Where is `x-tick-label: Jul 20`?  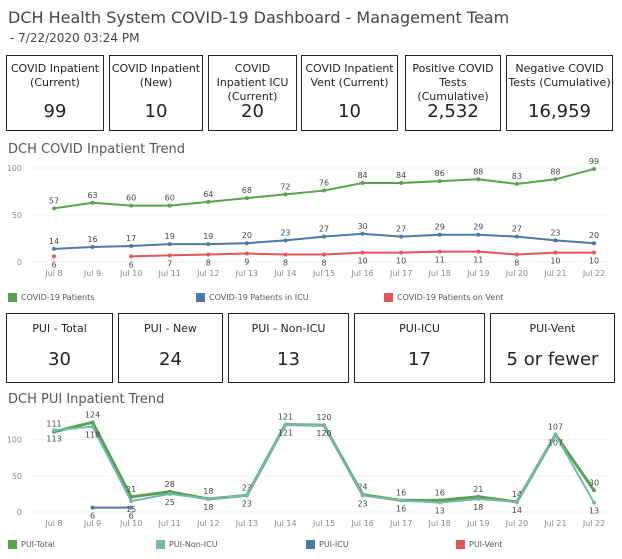 x-tick-label: Jul 20 is located at coordinates (516, 273).